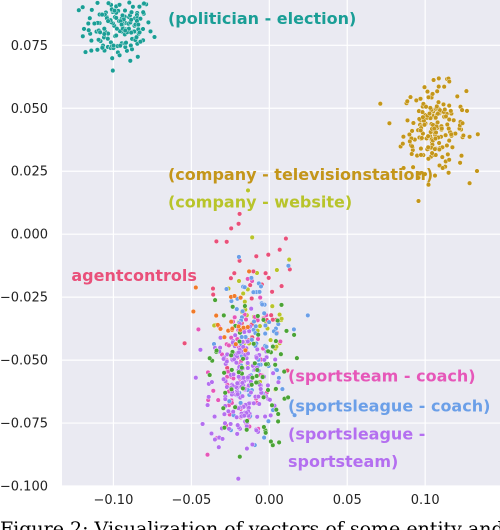 Image resolution: width=500 pixels, height=530 pixels. I want to click on y-tick-label: −0.050, so click(24, 361).